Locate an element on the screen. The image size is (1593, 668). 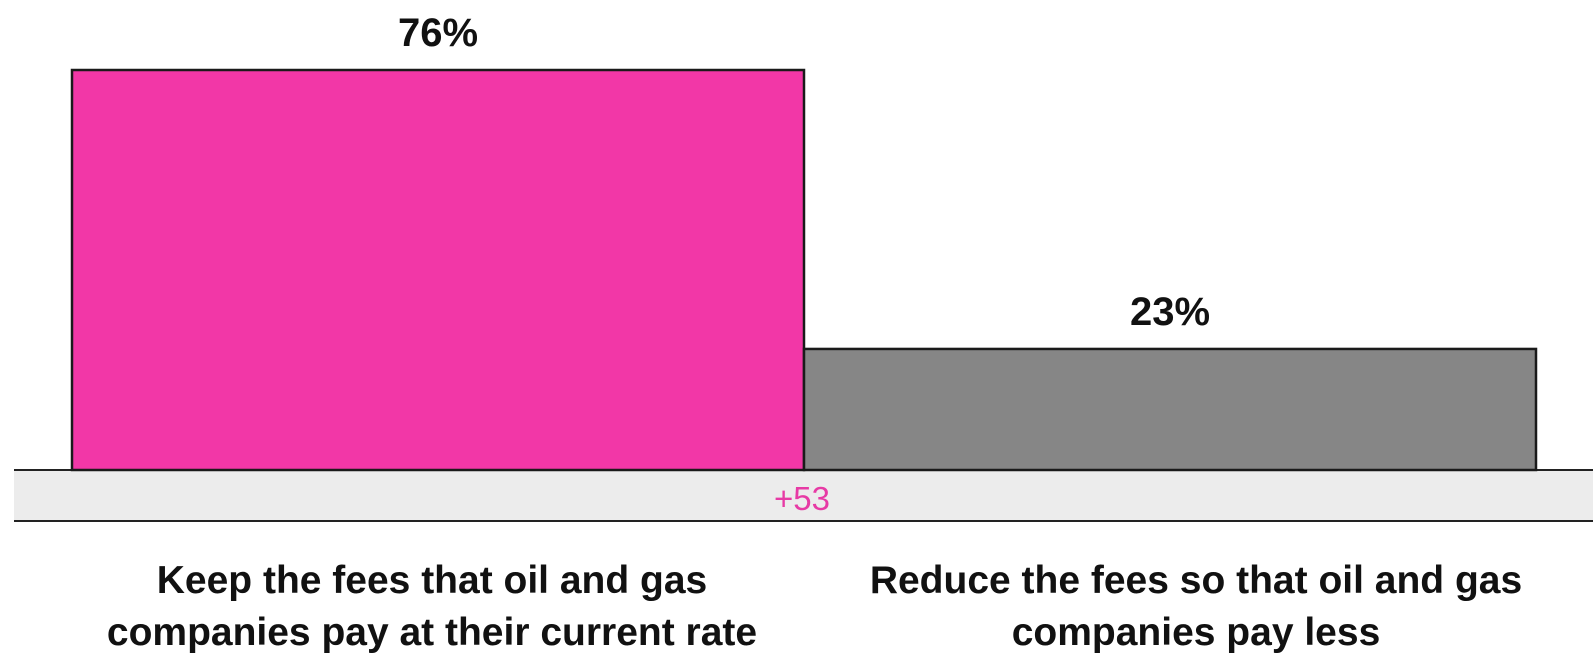
margin-band is located at coordinates (803, 495).